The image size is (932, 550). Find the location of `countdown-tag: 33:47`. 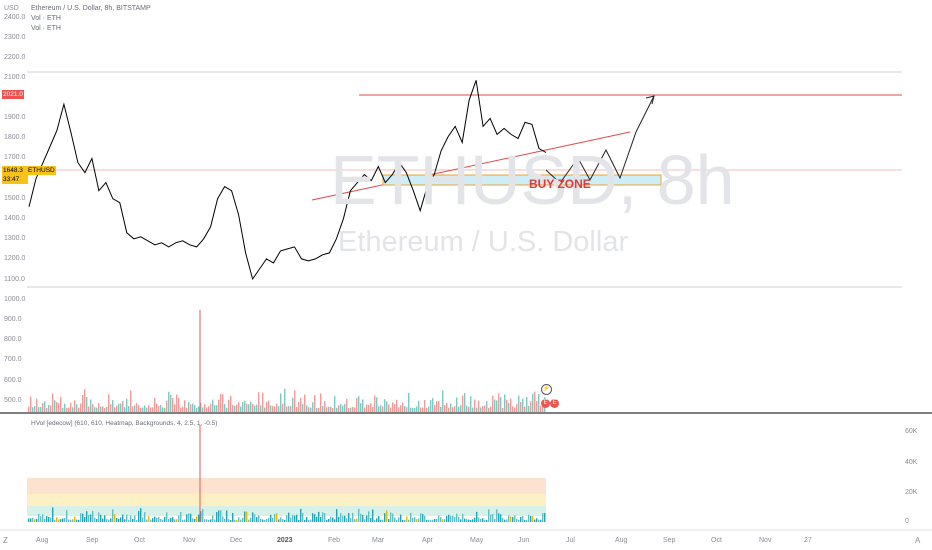

countdown-tag: 33:47 is located at coordinates (15, 179).